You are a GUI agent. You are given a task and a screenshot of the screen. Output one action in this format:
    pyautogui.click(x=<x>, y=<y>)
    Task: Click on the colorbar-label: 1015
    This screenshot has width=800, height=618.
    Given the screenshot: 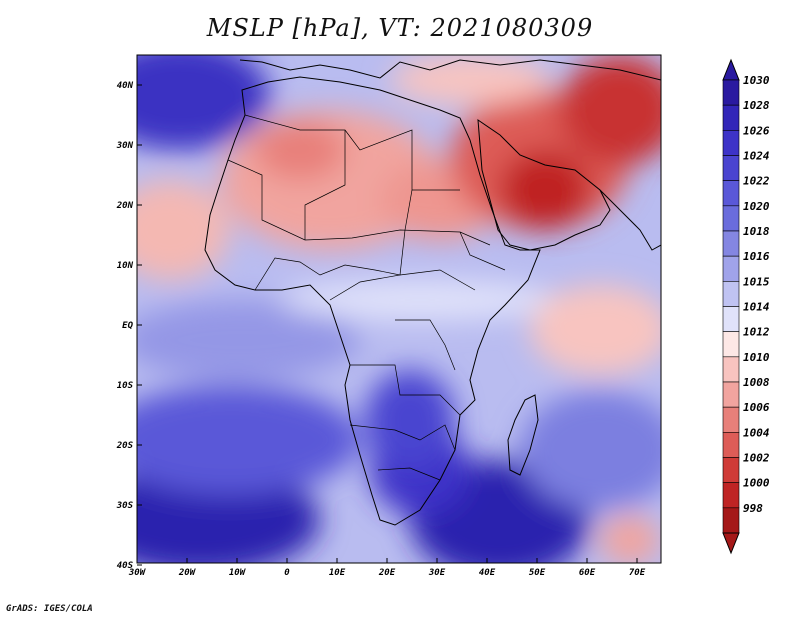 What is the action you would take?
    pyautogui.click(x=756, y=281)
    